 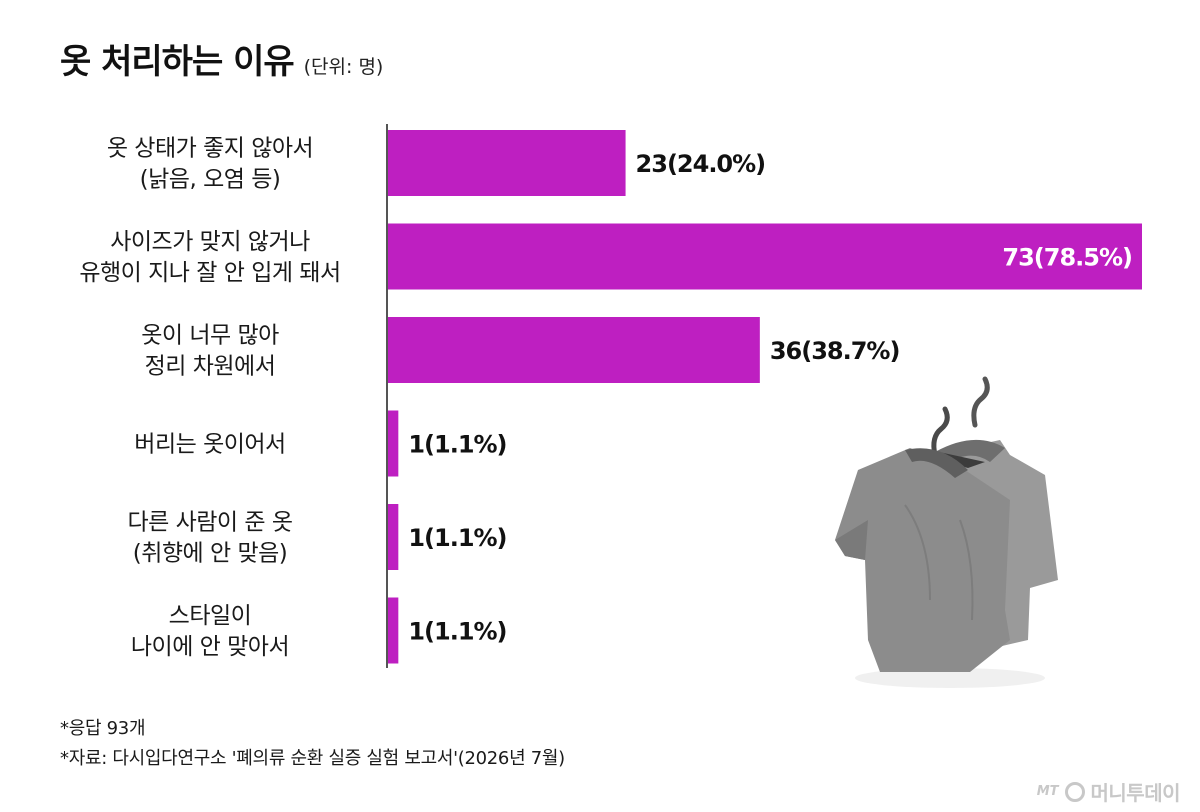 I want to click on chart-title: 옷 처리하는 이유, so click(x=177, y=62).